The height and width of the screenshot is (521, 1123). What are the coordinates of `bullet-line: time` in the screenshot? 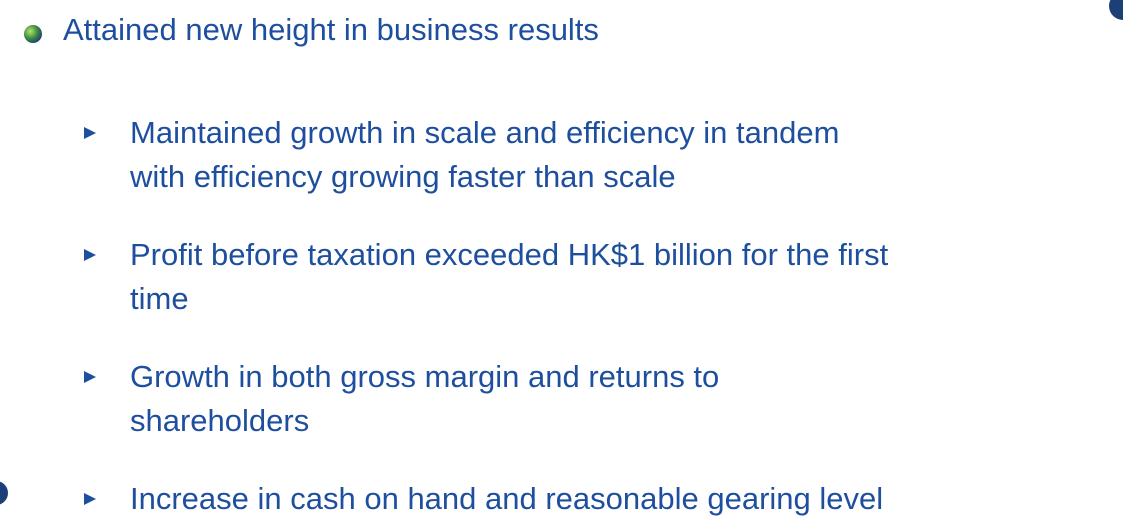 It's located at (159, 298).